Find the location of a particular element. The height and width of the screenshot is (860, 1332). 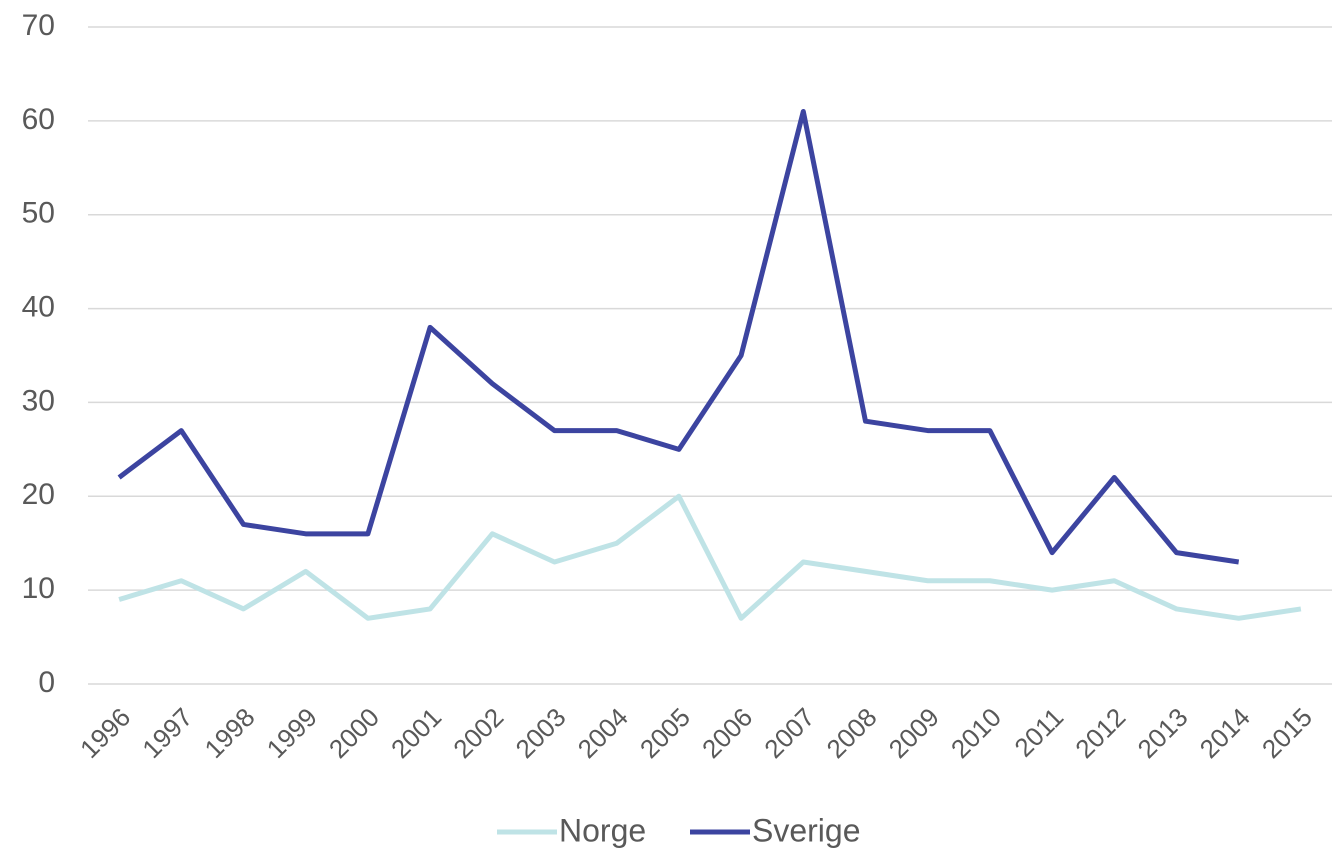

y-tick-label: 60 is located at coordinates (38, 119).